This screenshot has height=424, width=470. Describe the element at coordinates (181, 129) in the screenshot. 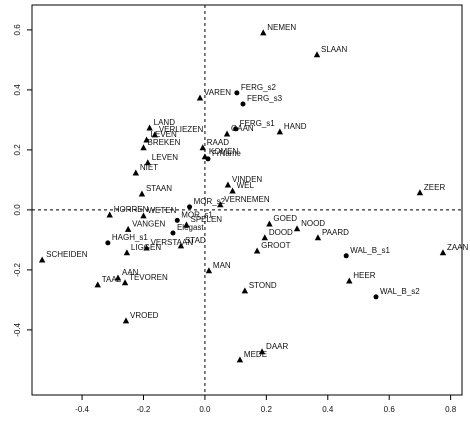

I see `point-label: VERLIEZEN` at that location.